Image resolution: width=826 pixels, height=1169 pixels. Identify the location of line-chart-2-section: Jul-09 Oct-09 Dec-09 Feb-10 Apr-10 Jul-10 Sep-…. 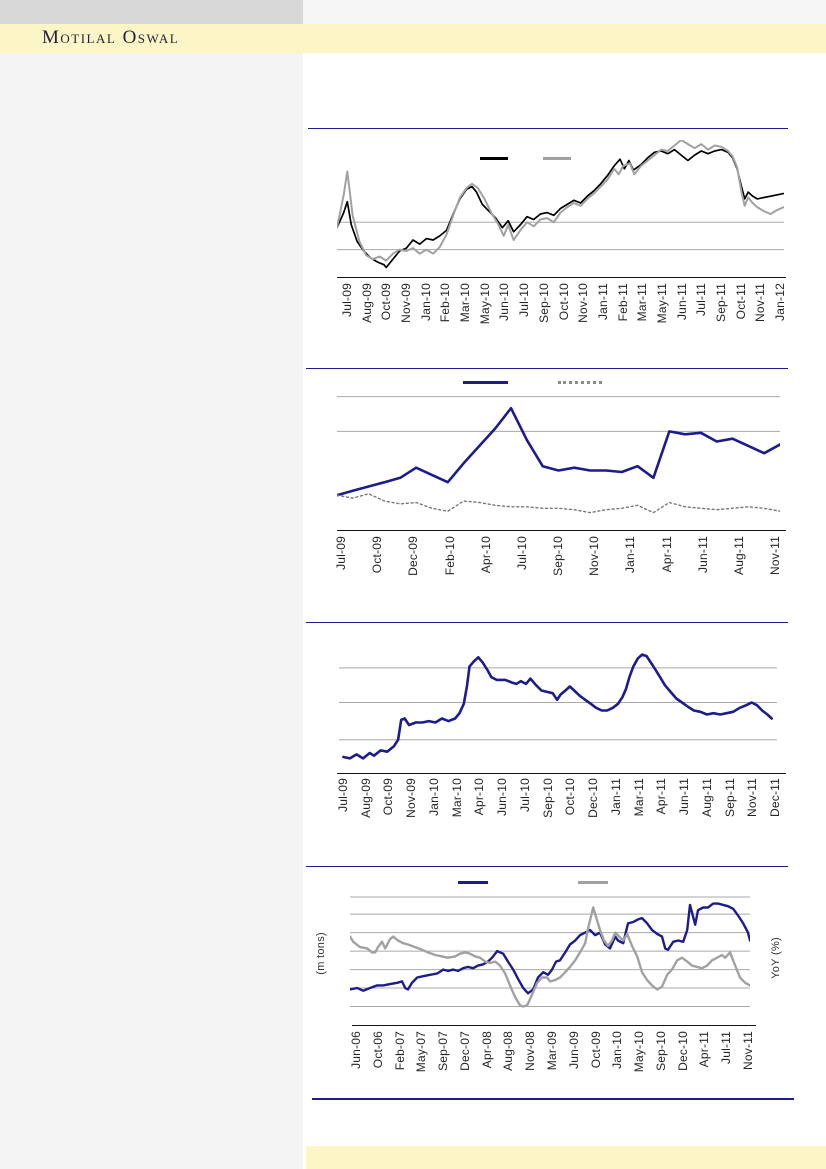
(566, 481).